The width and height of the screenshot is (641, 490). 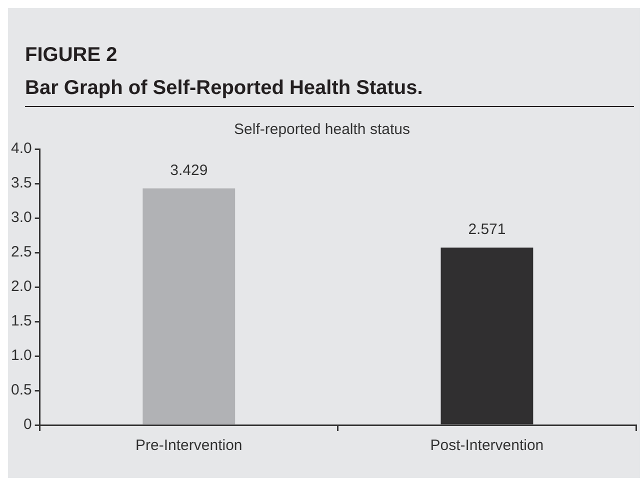 What do you see at coordinates (21, 287) in the screenshot?
I see `y-tick-label: 2.0` at bounding box center [21, 287].